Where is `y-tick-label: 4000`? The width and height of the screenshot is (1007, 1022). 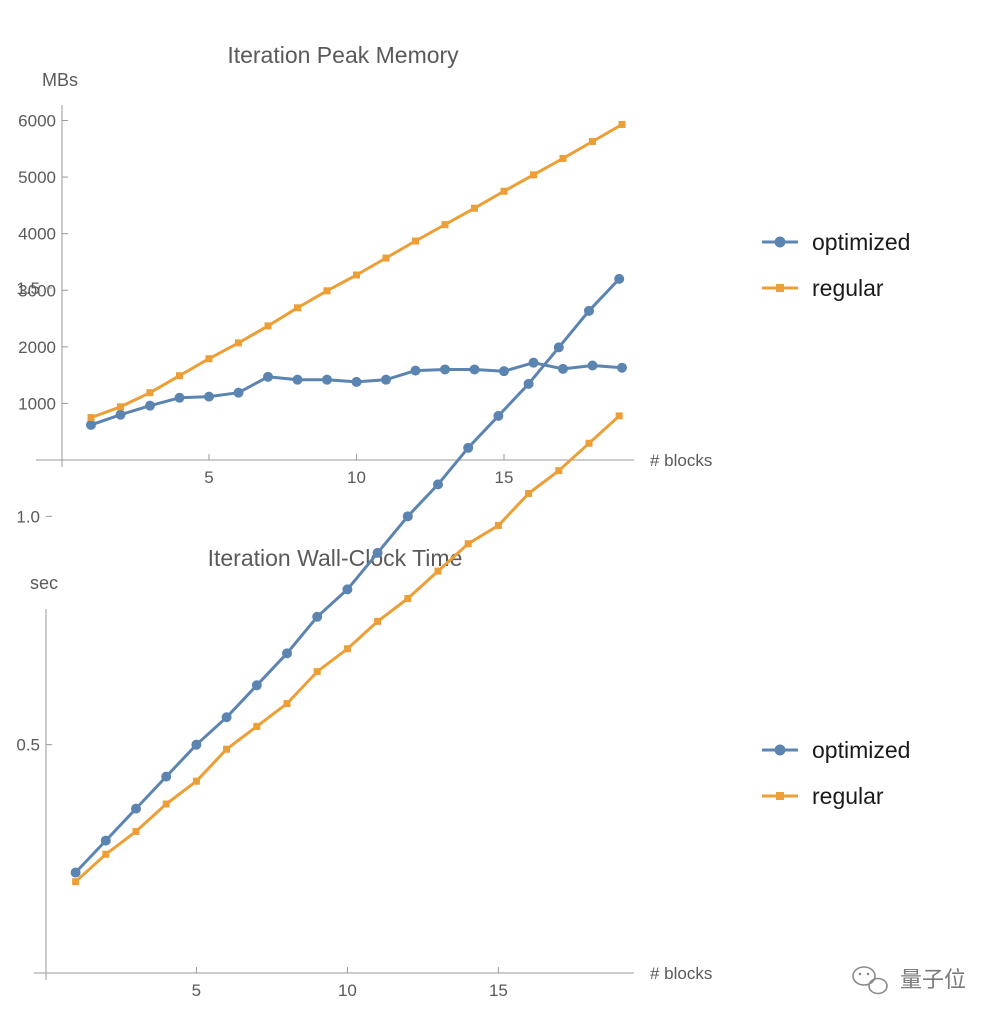
y-tick-label: 4000 is located at coordinates (37, 234).